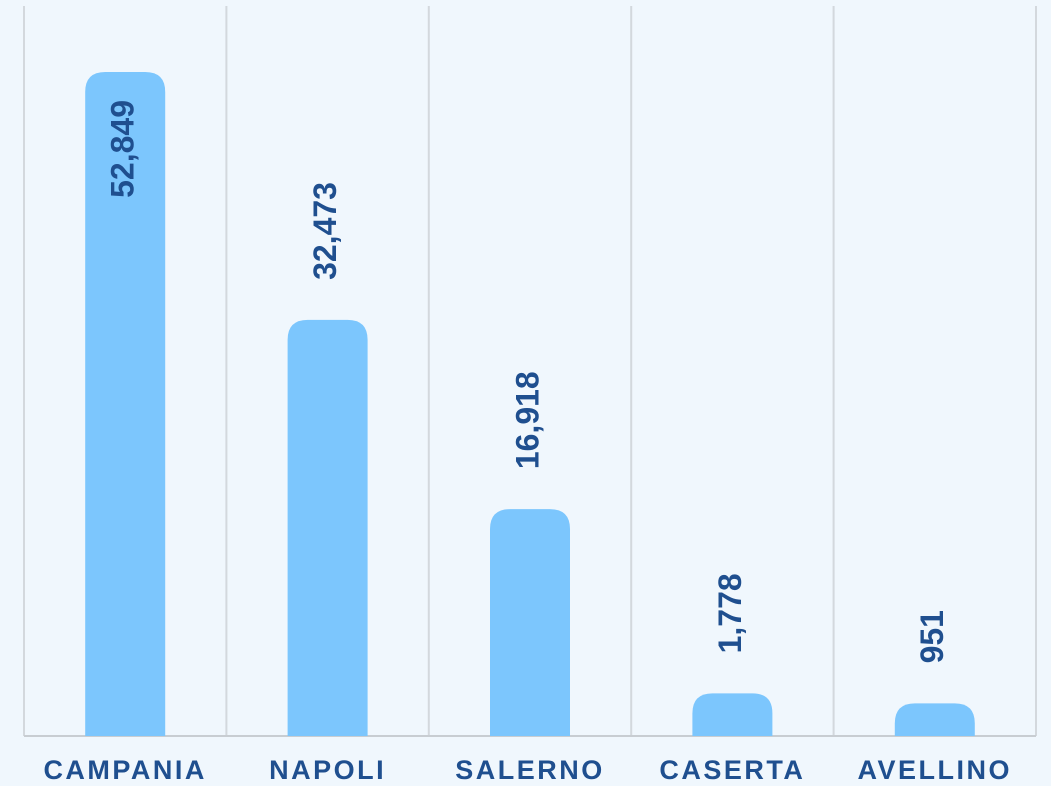  Describe the element at coordinates (932, 636) in the screenshot. I see `value-label: 951` at that location.